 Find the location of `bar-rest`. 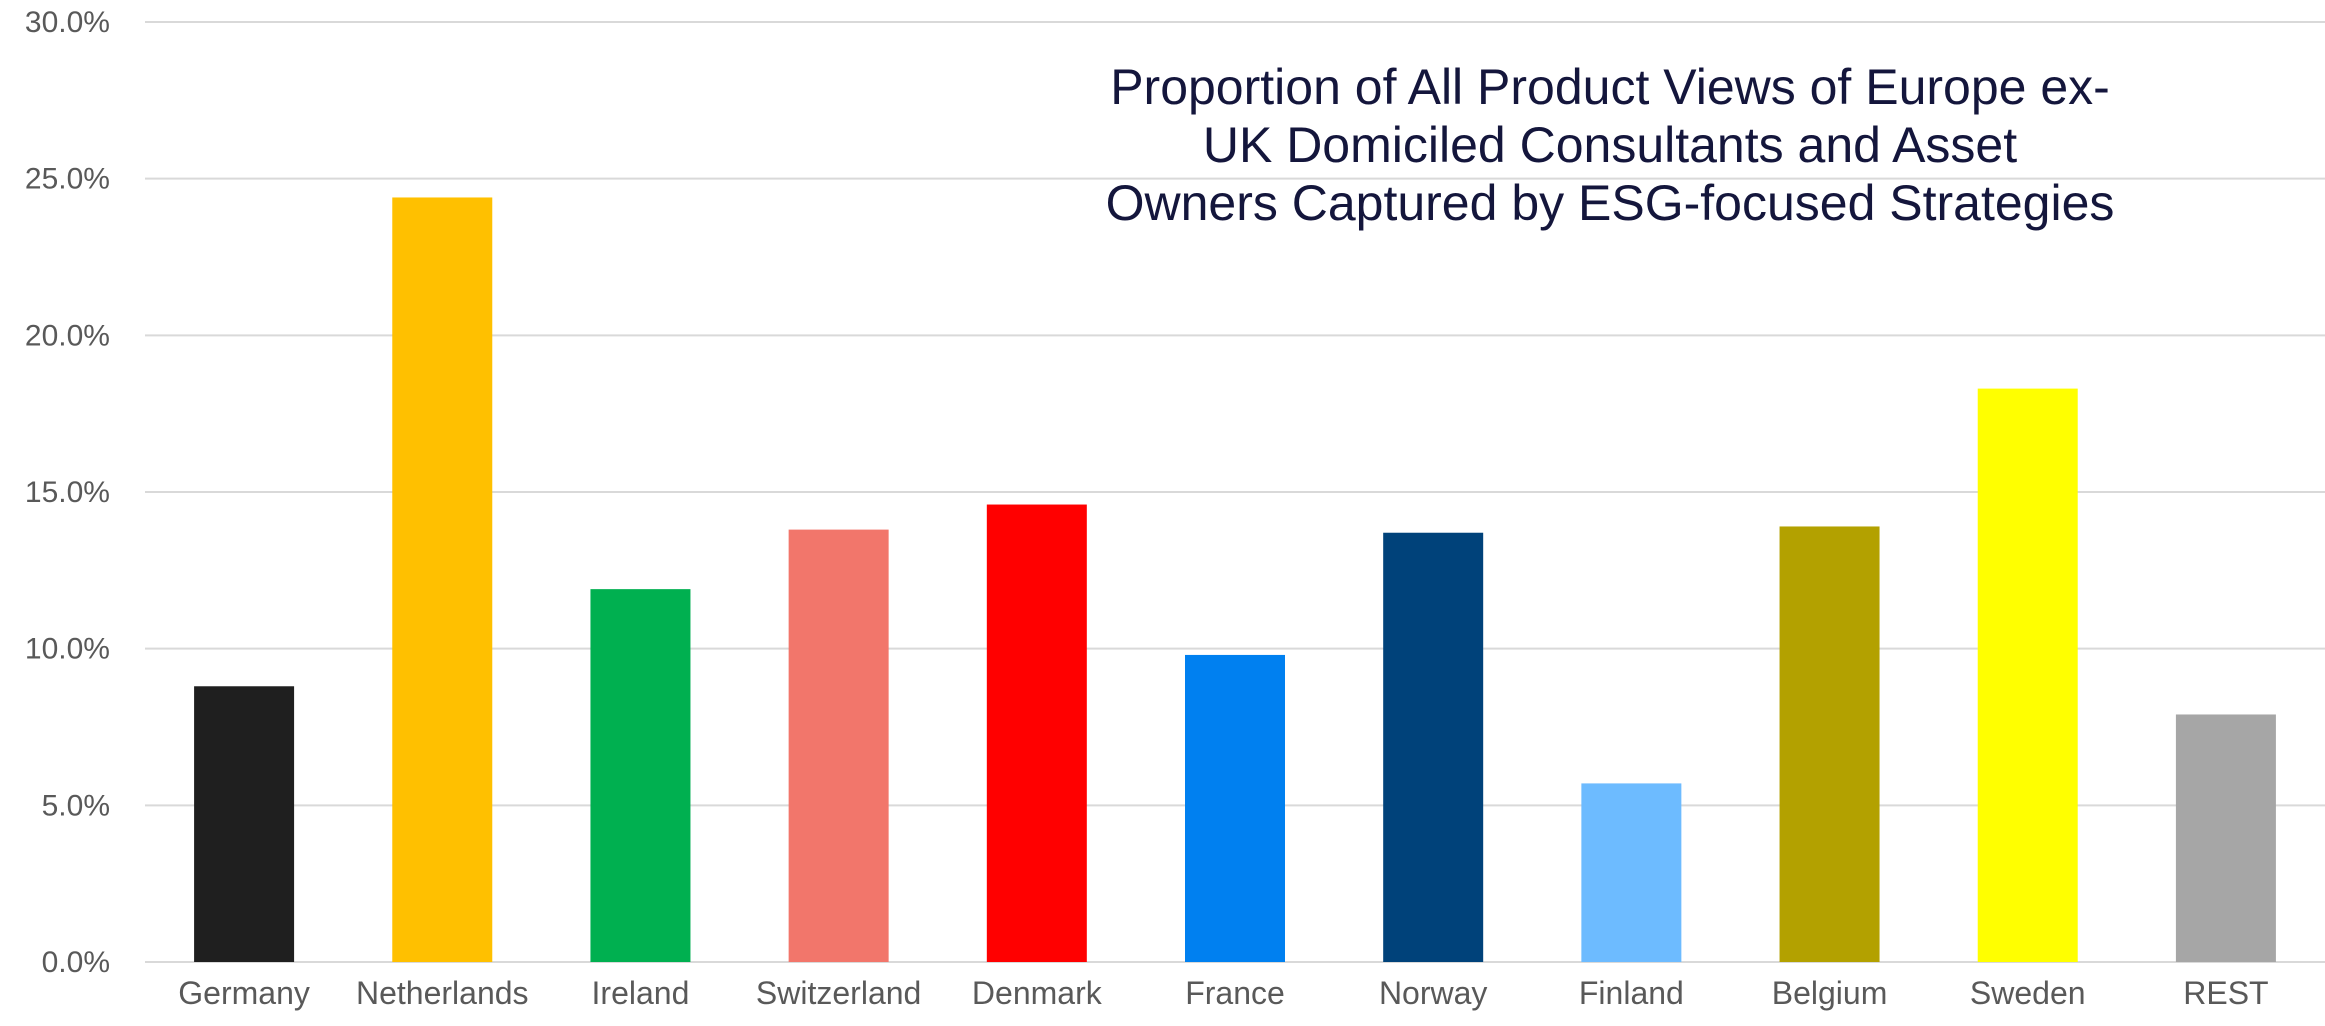

bar-rest is located at coordinates (2225, 838).